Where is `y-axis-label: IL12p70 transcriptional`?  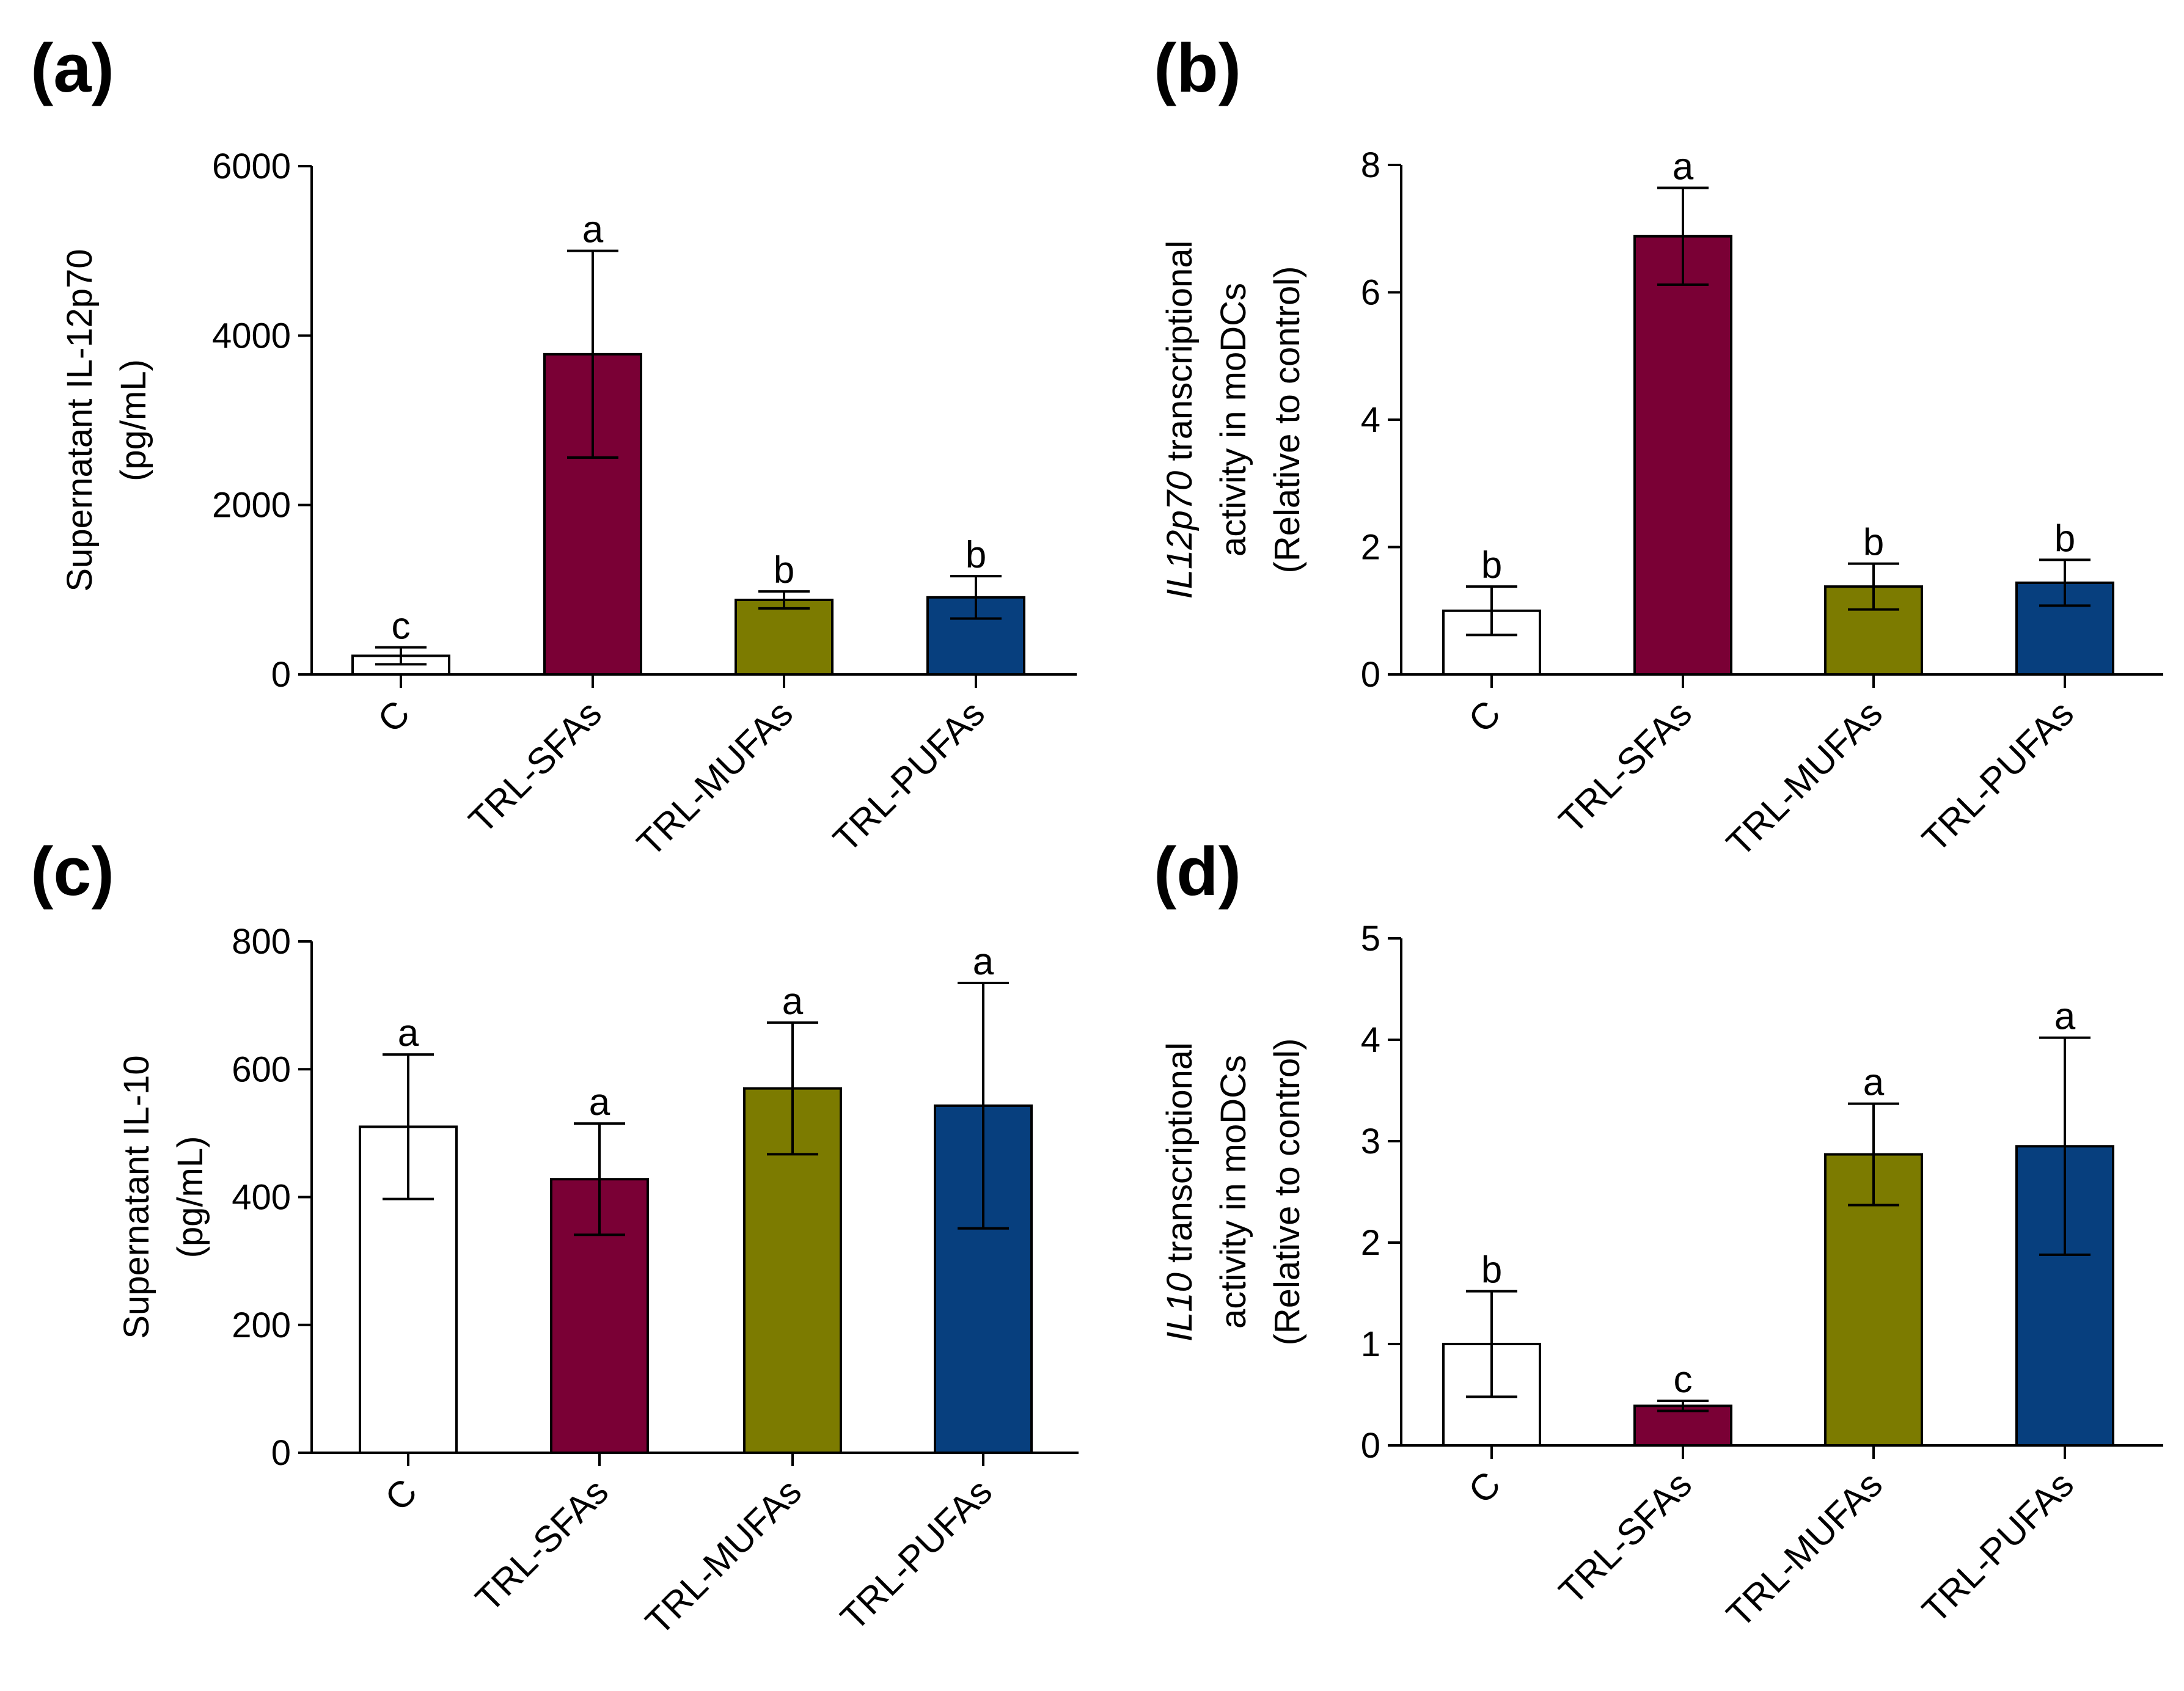
y-axis-label: IL12p70 transcriptional is located at coordinates (1180, 420).